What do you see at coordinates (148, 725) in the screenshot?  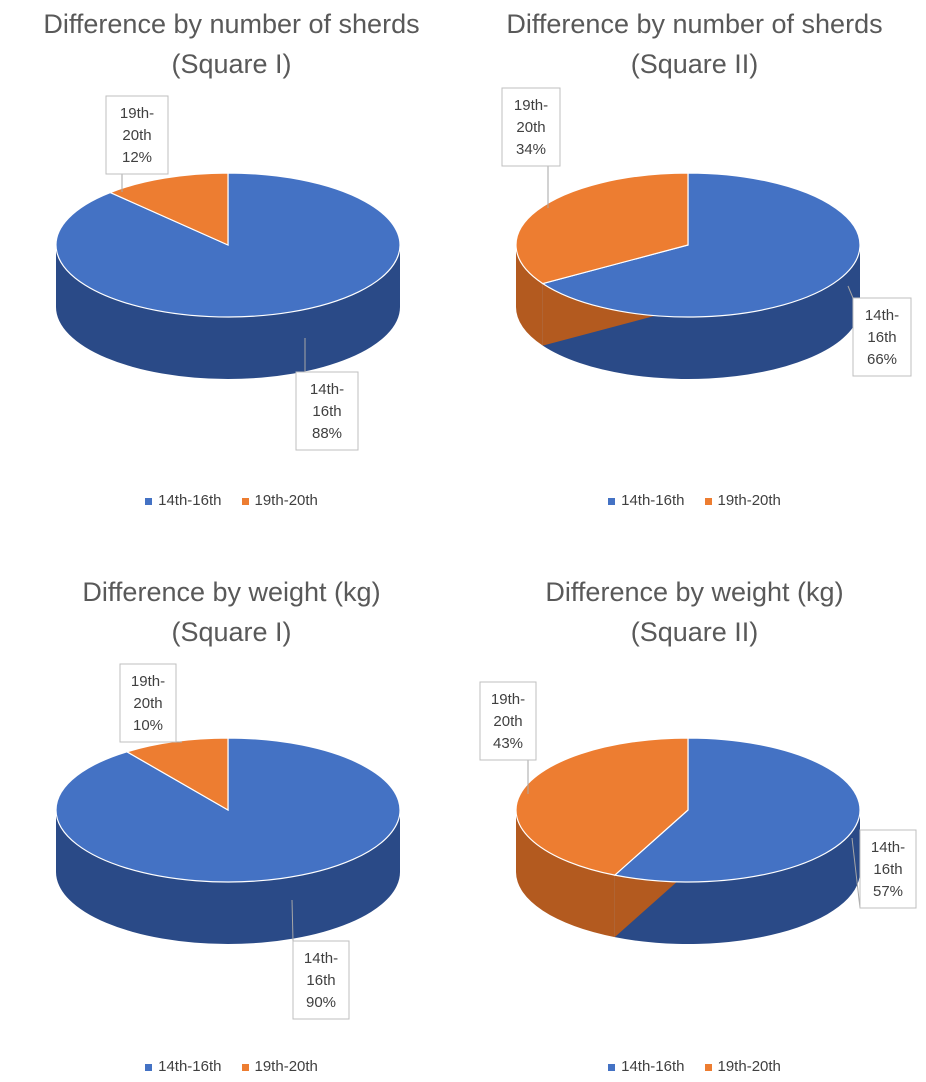 I see `data-label-text: 10%` at bounding box center [148, 725].